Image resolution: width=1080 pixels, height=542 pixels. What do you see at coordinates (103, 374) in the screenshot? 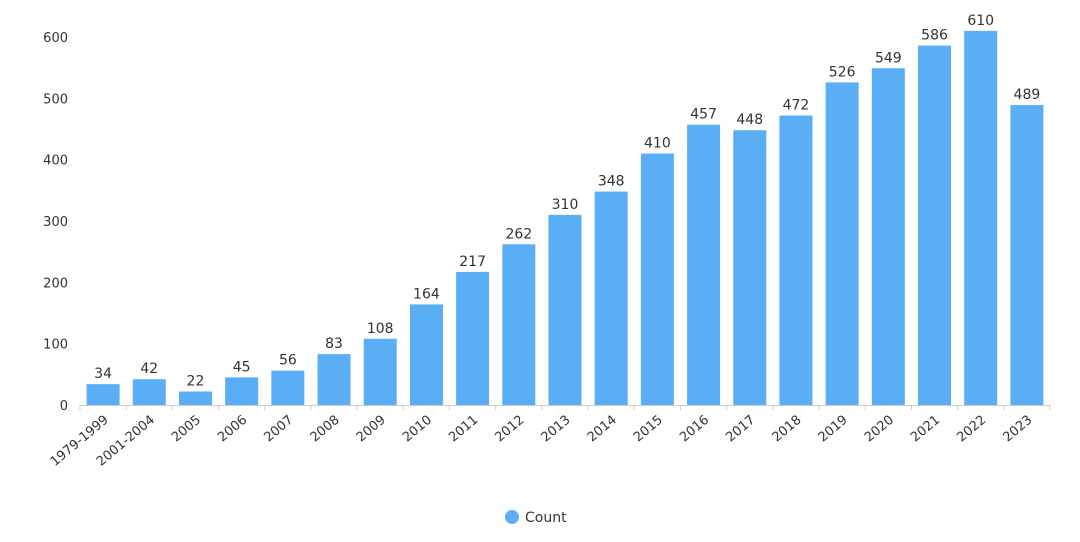
I see `data-label: 34` at bounding box center [103, 374].